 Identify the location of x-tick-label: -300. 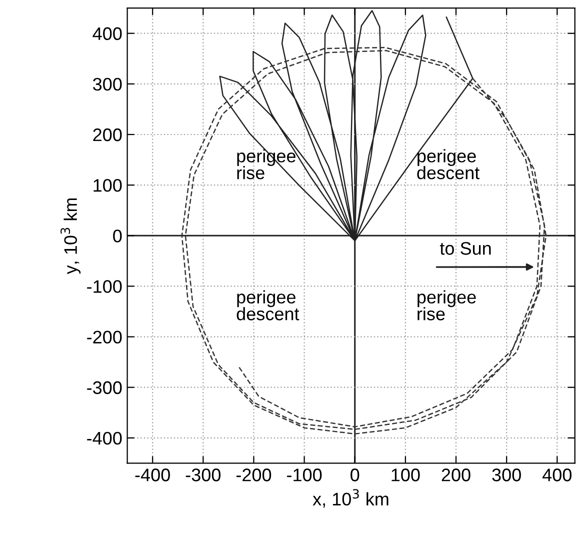
(203, 475).